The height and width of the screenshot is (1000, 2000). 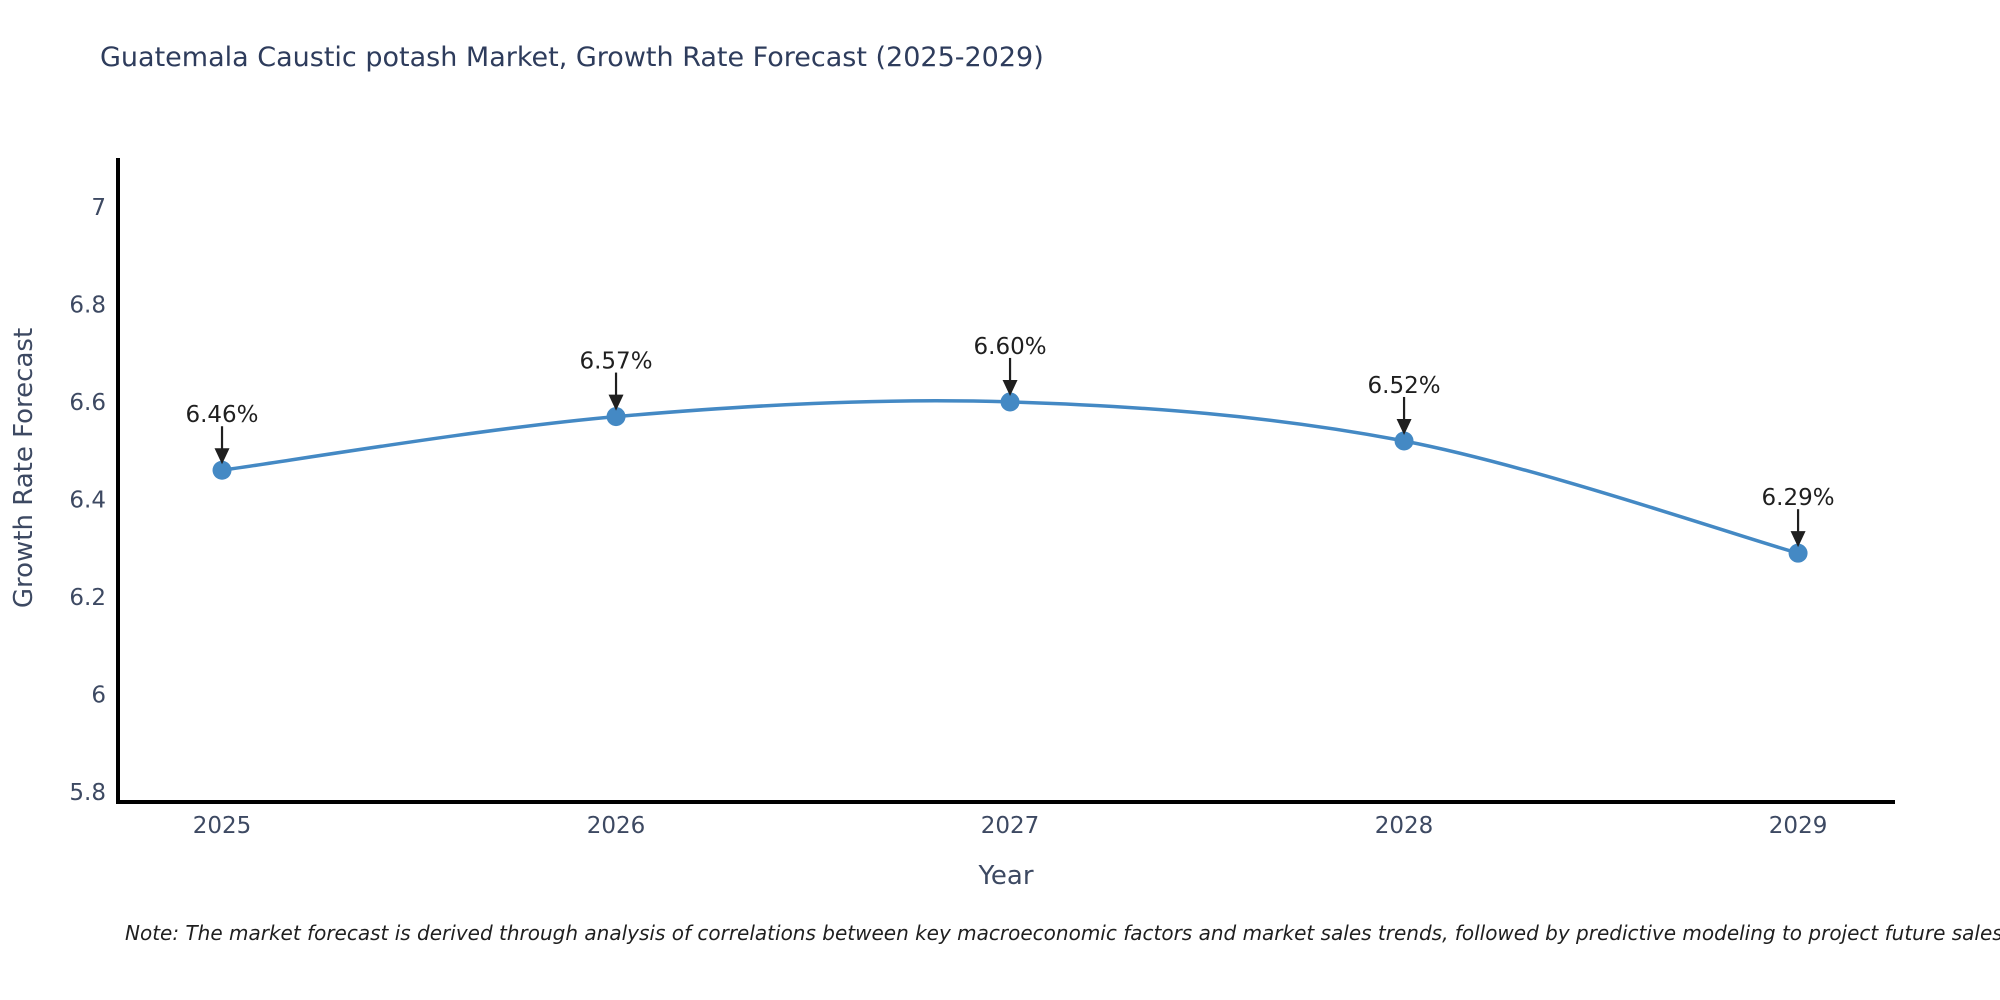 What do you see at coordinates (616, 826) in the screenshot?
I see `x-tick-label: 2026` at bounding box center [616, 826].